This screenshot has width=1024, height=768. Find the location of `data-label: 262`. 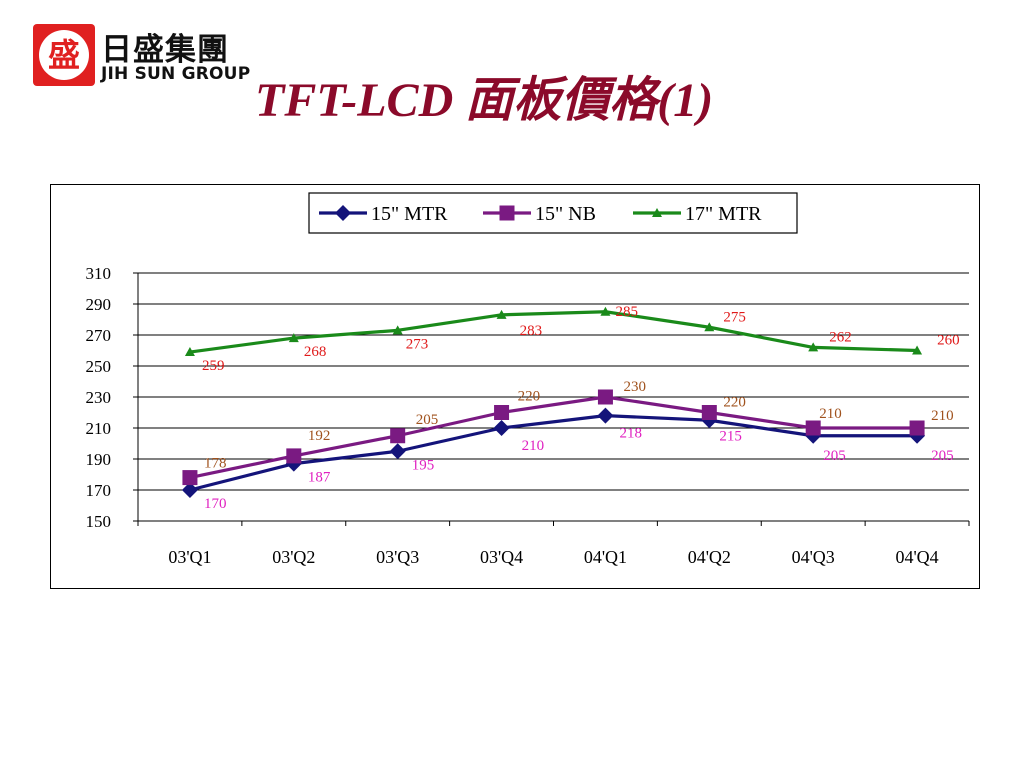

data-label: 262 is located at coordinates (840, 337).